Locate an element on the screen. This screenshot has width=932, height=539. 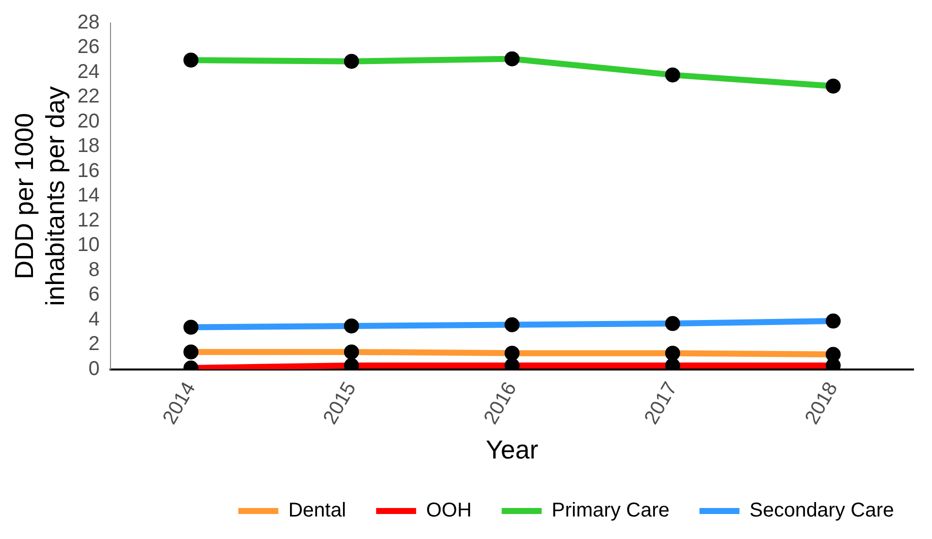
legend-label: OOH is located at coordinates (449, 511).